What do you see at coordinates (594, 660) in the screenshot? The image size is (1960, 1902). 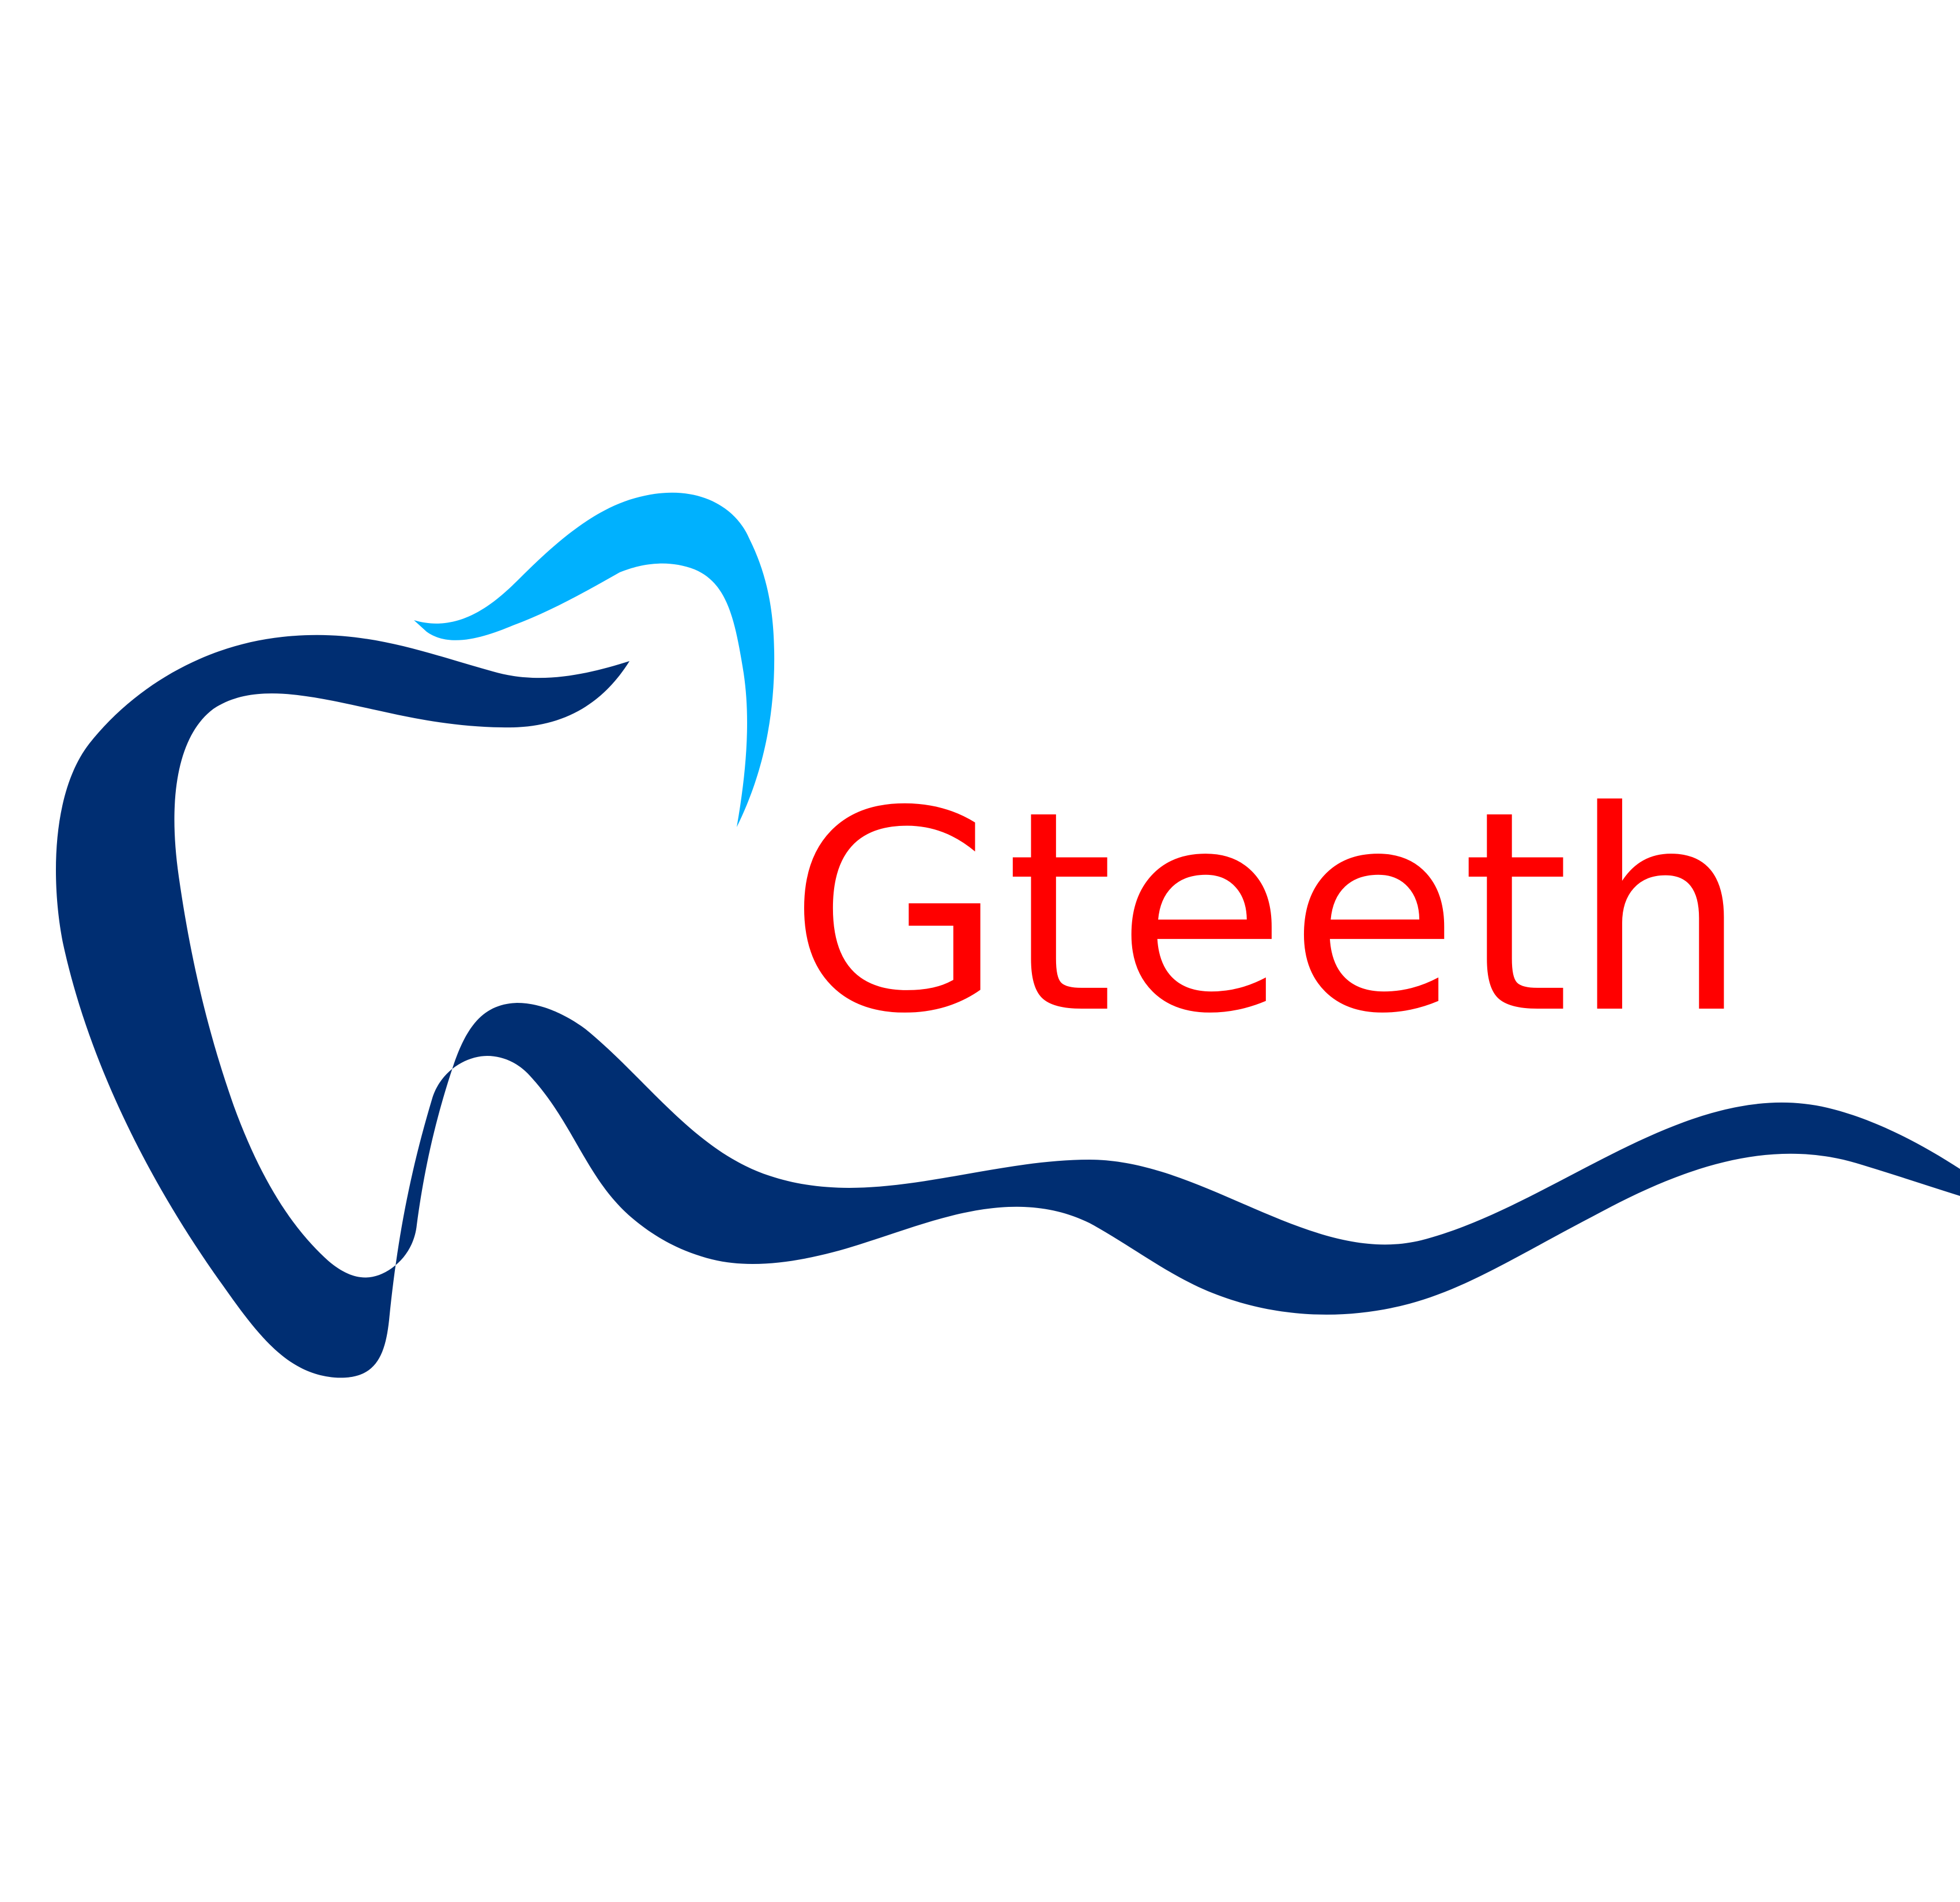 I see `tooth-highlight-shape` at bounding box center [594, 660].